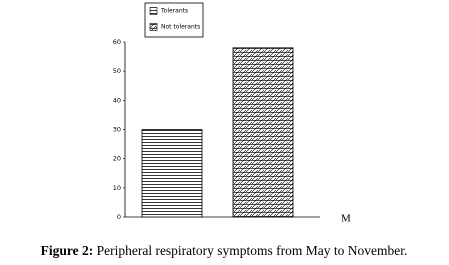 The image size is (449, 265). Describe the element at coordinates (119, 217) in the screenshot. I see `y-tick-label: 0` at that location.